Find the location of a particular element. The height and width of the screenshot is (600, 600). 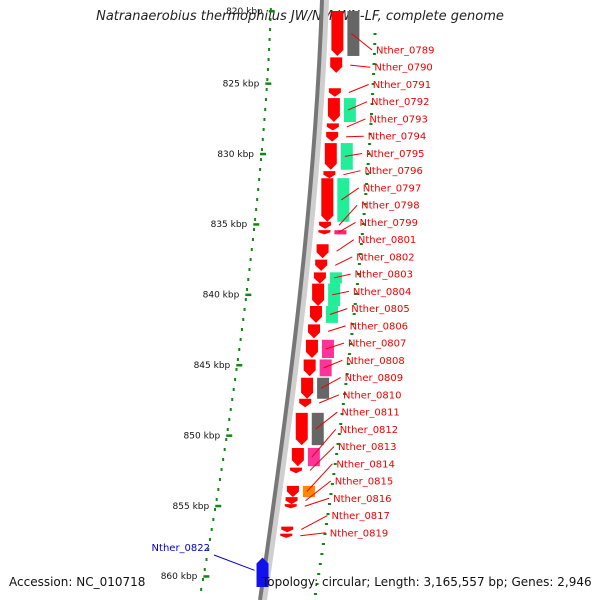

gene-label: Nther_0807 is located at coordinates (377, 344).